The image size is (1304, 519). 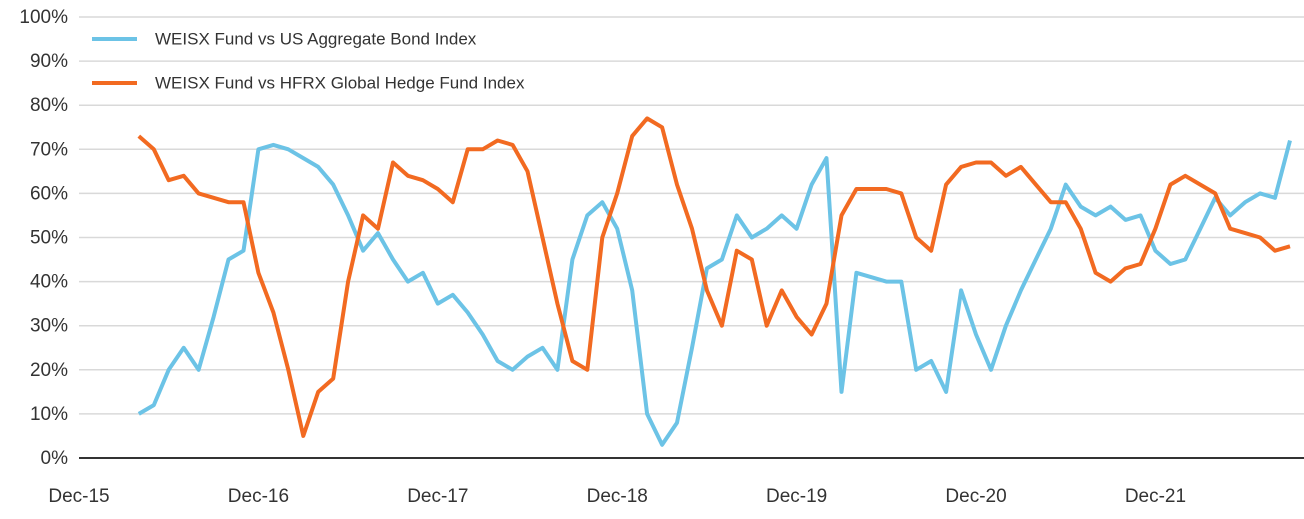 I want to click on x-tick-label: Dec-15, so click(x=78, y=496).